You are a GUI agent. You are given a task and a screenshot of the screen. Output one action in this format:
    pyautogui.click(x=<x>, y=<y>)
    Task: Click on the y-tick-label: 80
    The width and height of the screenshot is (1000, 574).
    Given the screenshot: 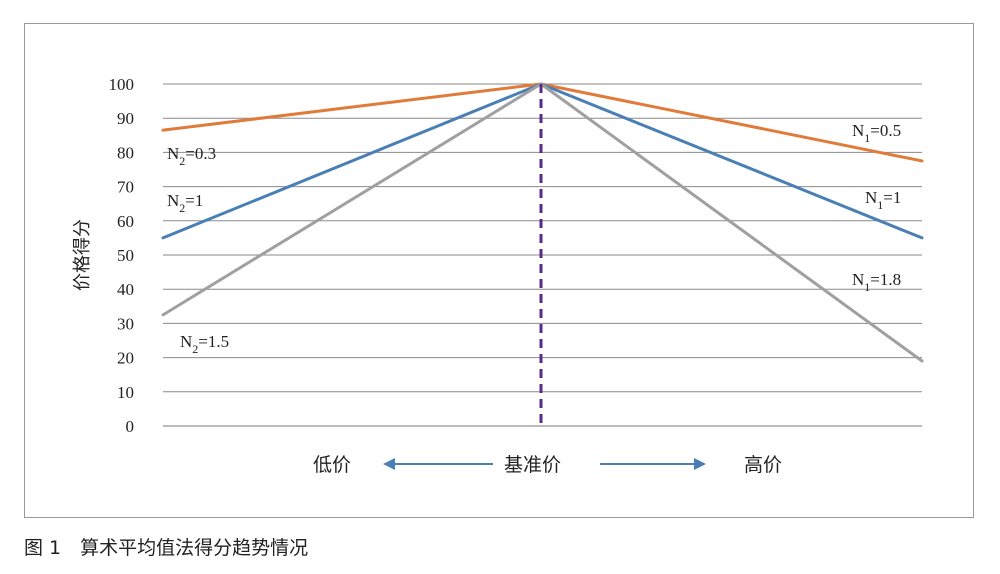 What is the action you would take?
    pyautogui.click(x=125, y=152)
    